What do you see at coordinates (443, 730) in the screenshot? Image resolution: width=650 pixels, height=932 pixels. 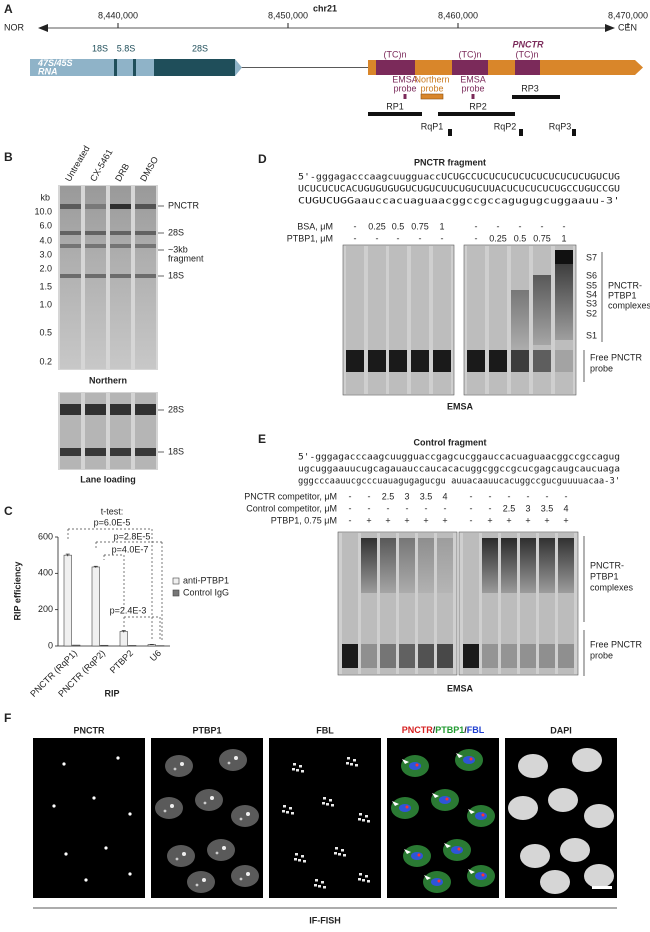 I see `channel-label: PNCTR/PTBP1/FBL` at bounding box center [443, 730].